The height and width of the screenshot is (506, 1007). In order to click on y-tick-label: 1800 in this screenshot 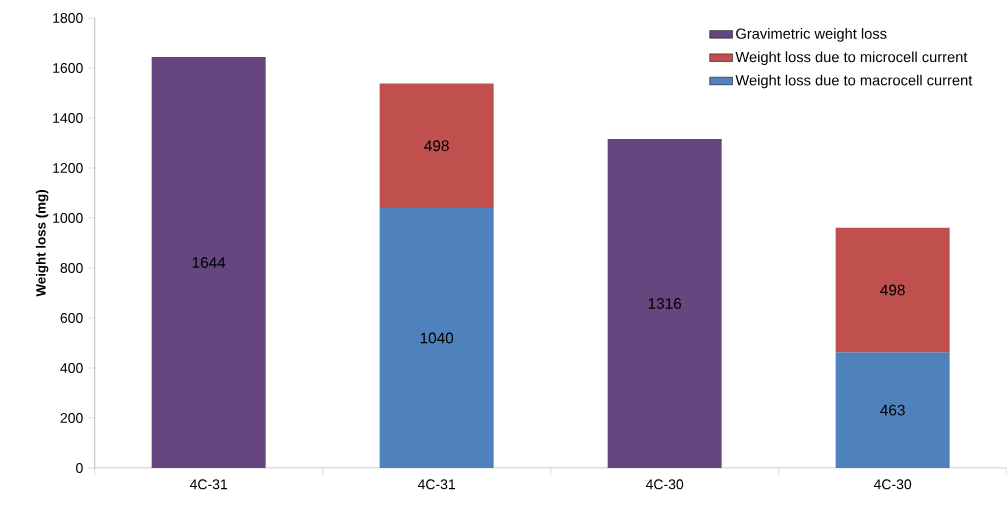, I will do `click(68, 18)`.